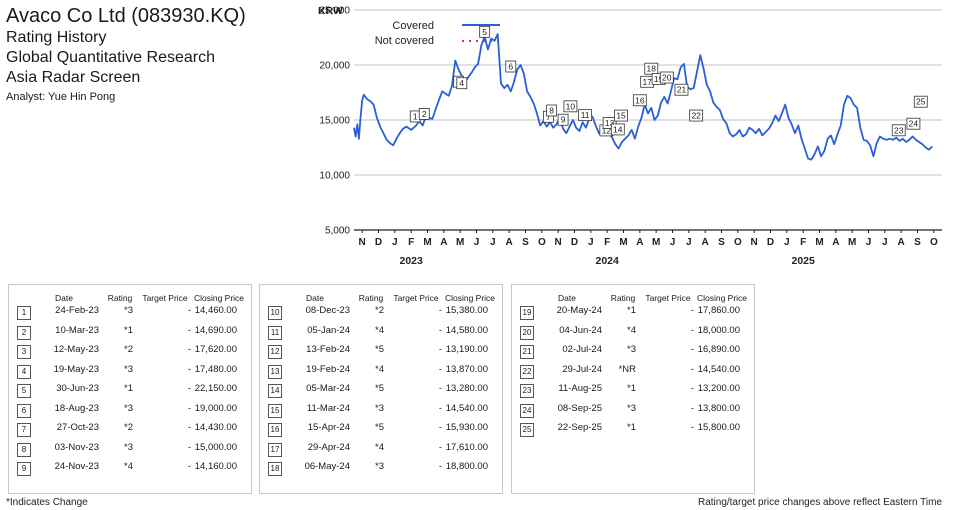 This screenshot has height=510, width=954. Describe the element at coordinates (328, 369) in the screenshot. I see `row-date: 19-Feb-24` at that location.